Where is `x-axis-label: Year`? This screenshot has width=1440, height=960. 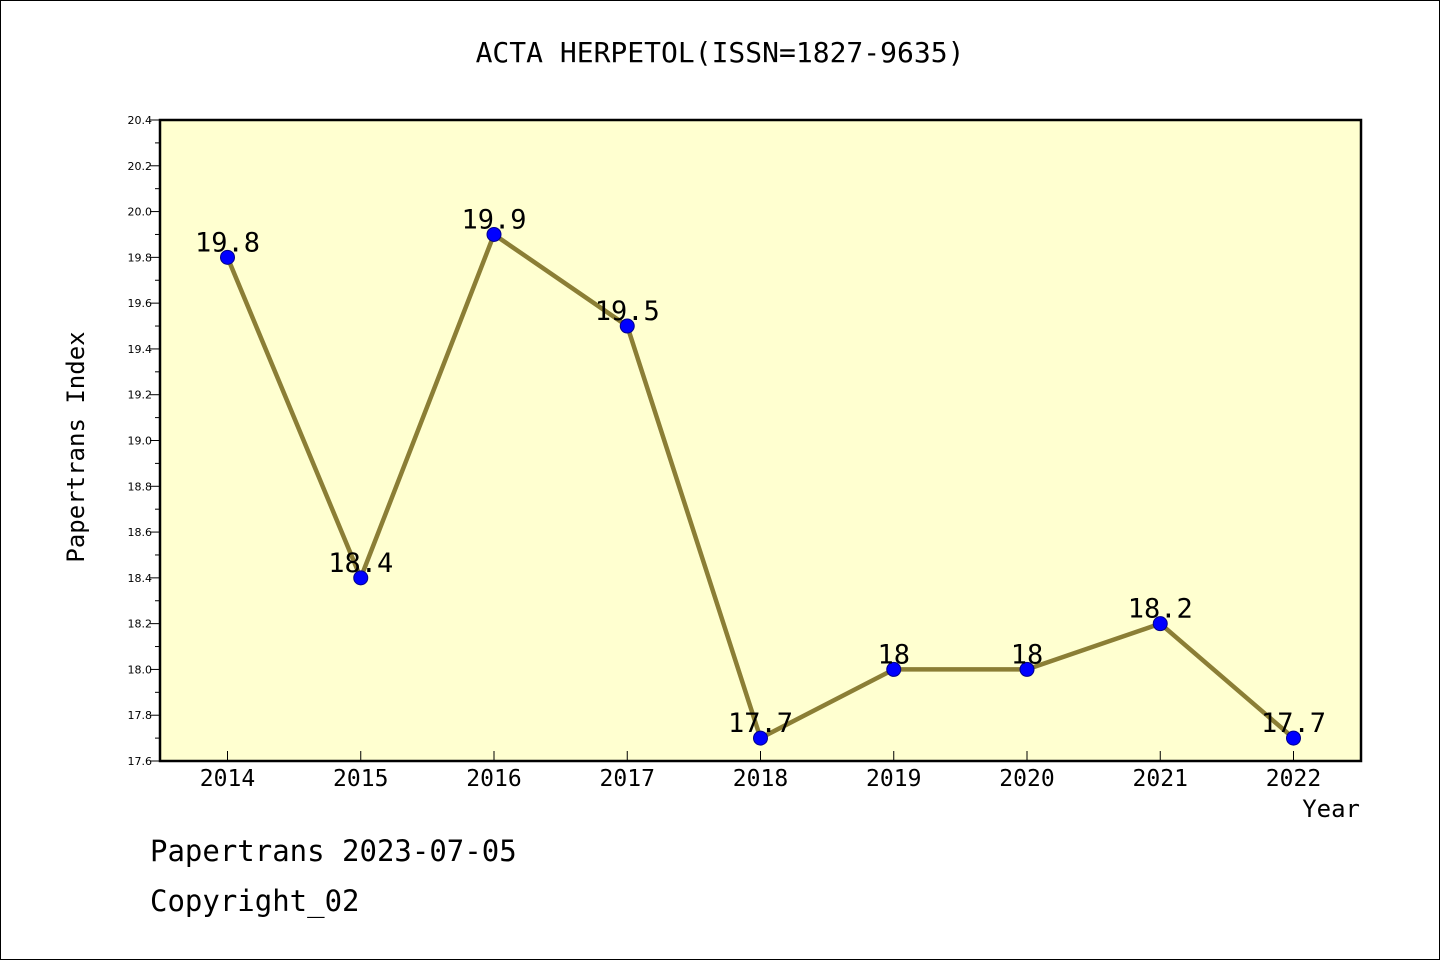 x-axis-label: Year is located at coordinates (1331, 809).